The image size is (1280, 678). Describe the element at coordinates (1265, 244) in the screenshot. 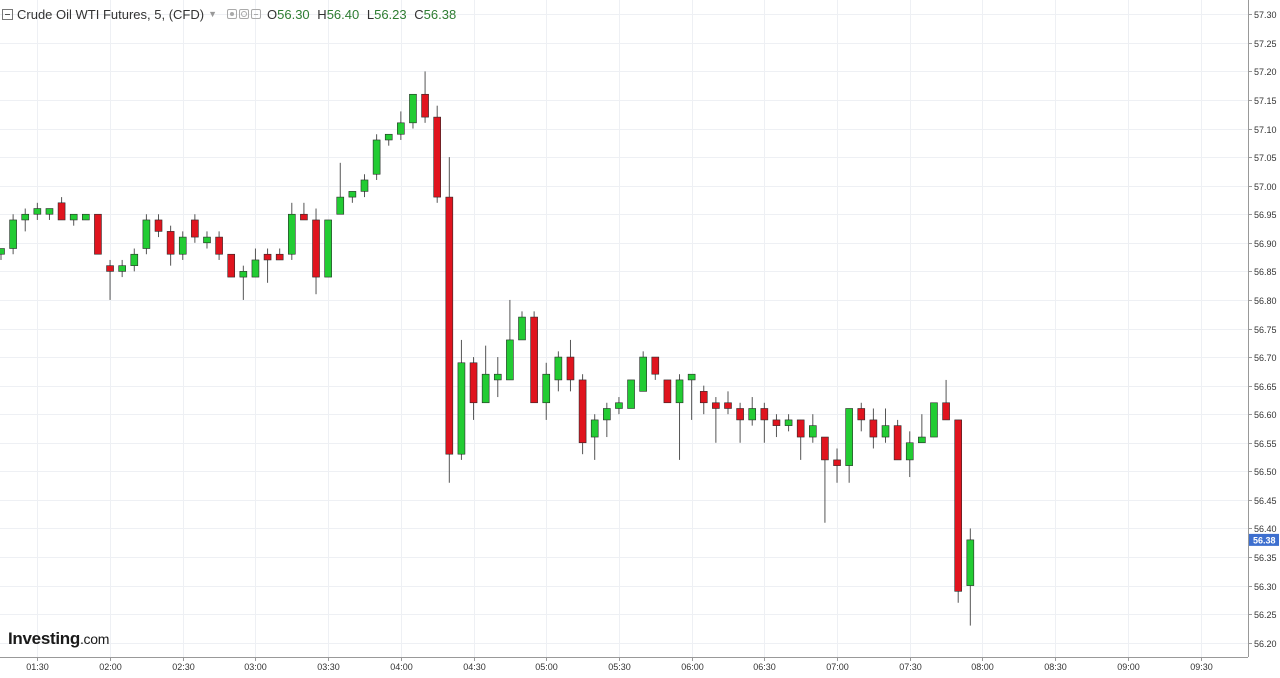

I see `y-tick-label: 56.90` at that location.